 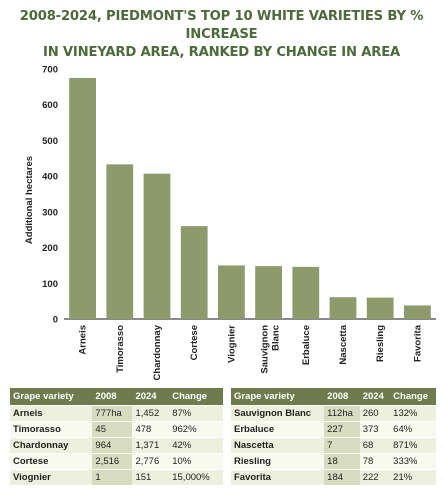 What do you see at coordinates (151, 461) in the screenshot?
I see `table-cell: 2,776` at bounding box center [151, 461].